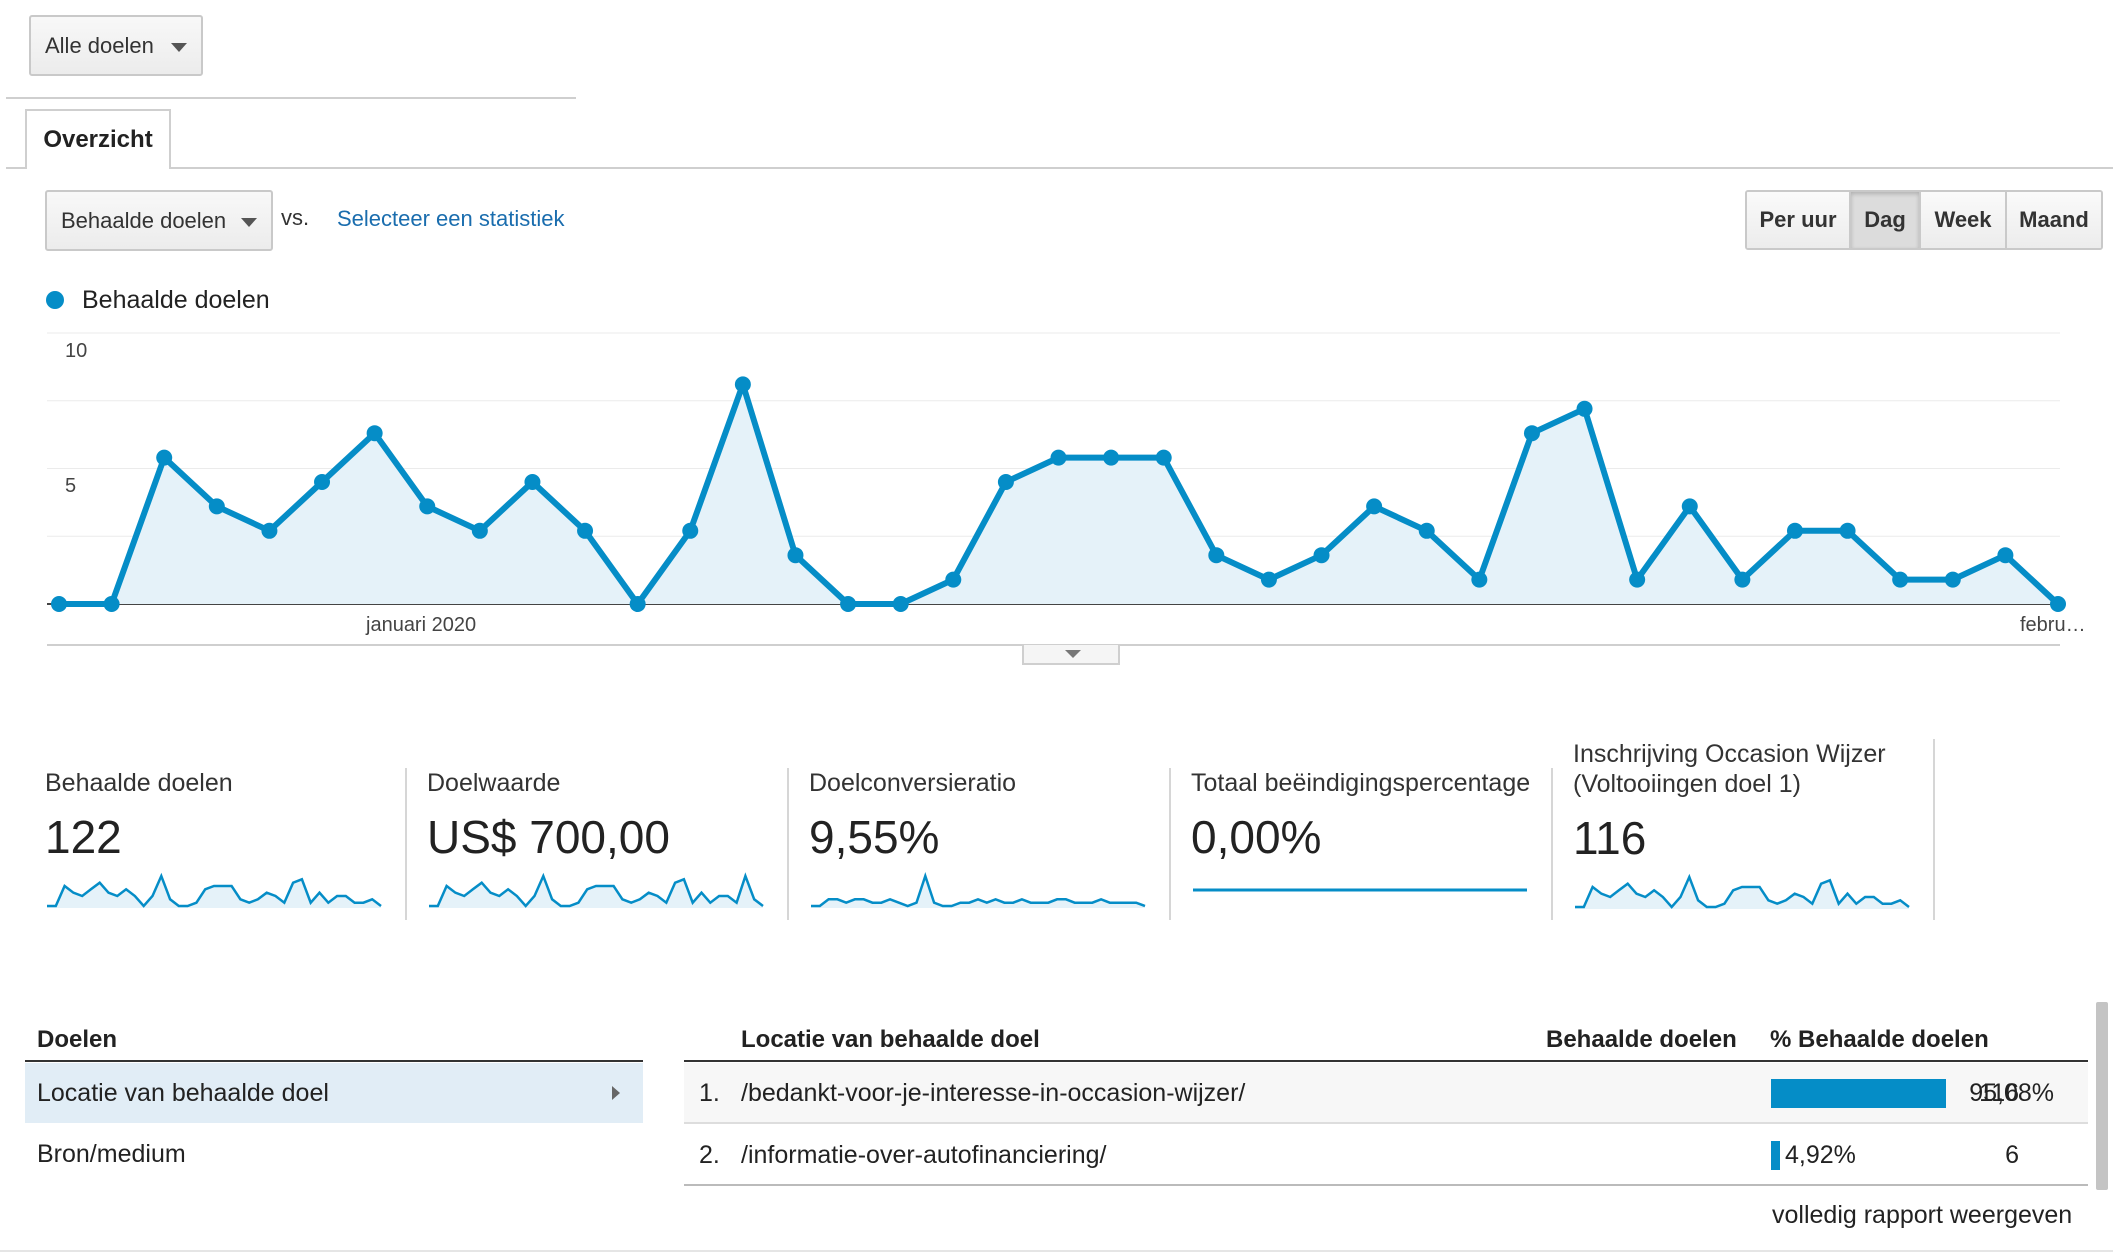 The image size is (2113, 1258). What do you see at coordinates (1879, 1039) in the screenshot?
I see `column-header-percent: % Behaalde doelen` at bounding box center [1879, 1039].